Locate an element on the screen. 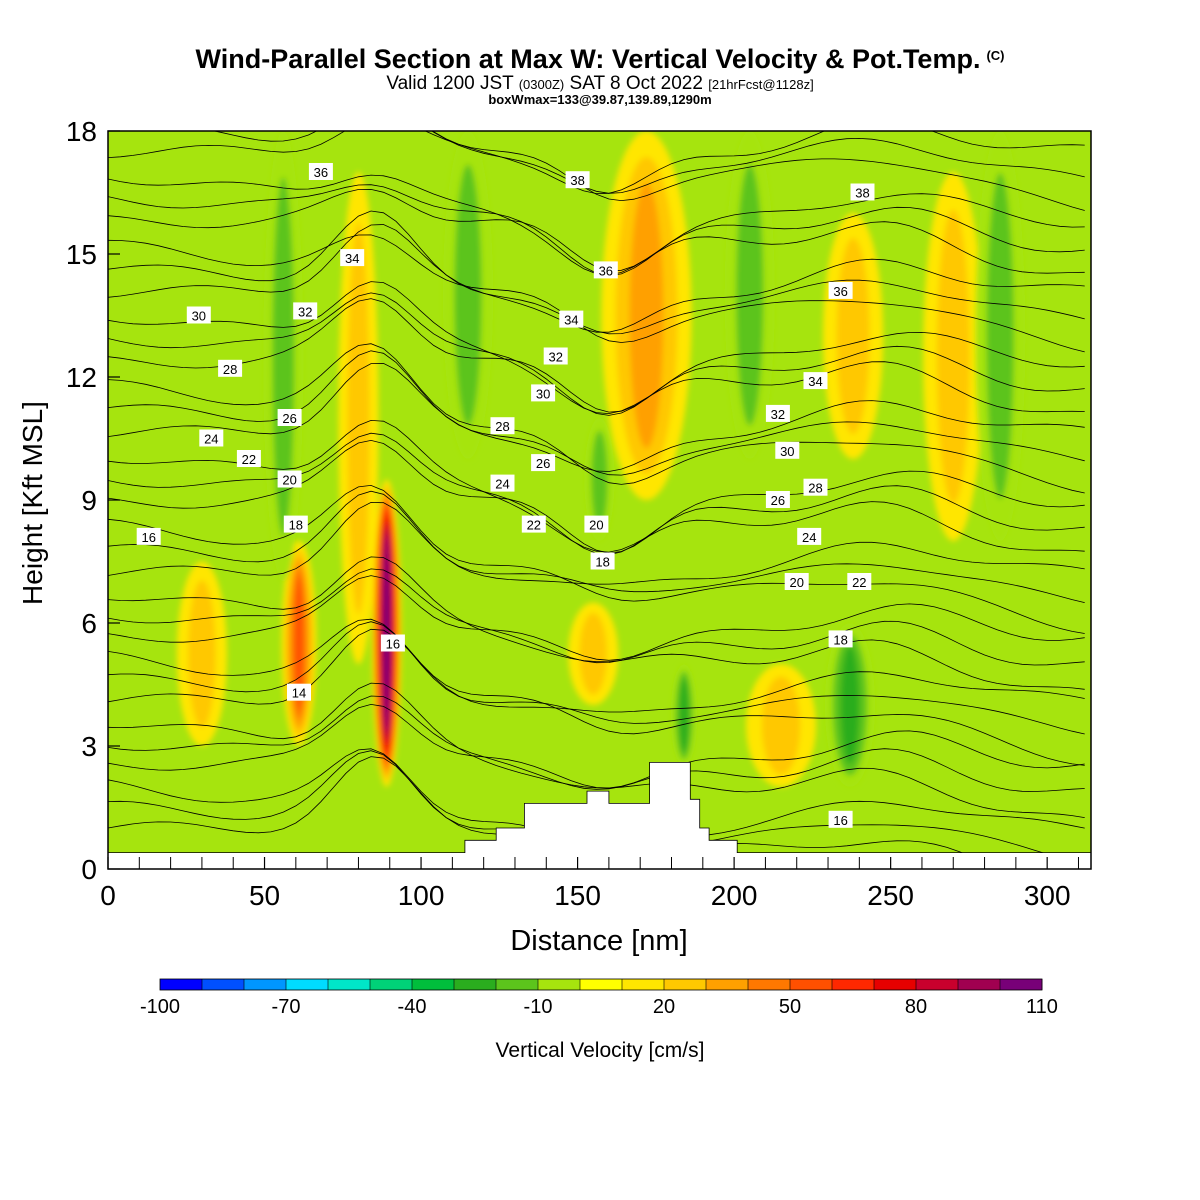 Image resolution: width=1200 pixels, height=1200 pixels. contour-label: 14 is located at coordinates (299, 692).